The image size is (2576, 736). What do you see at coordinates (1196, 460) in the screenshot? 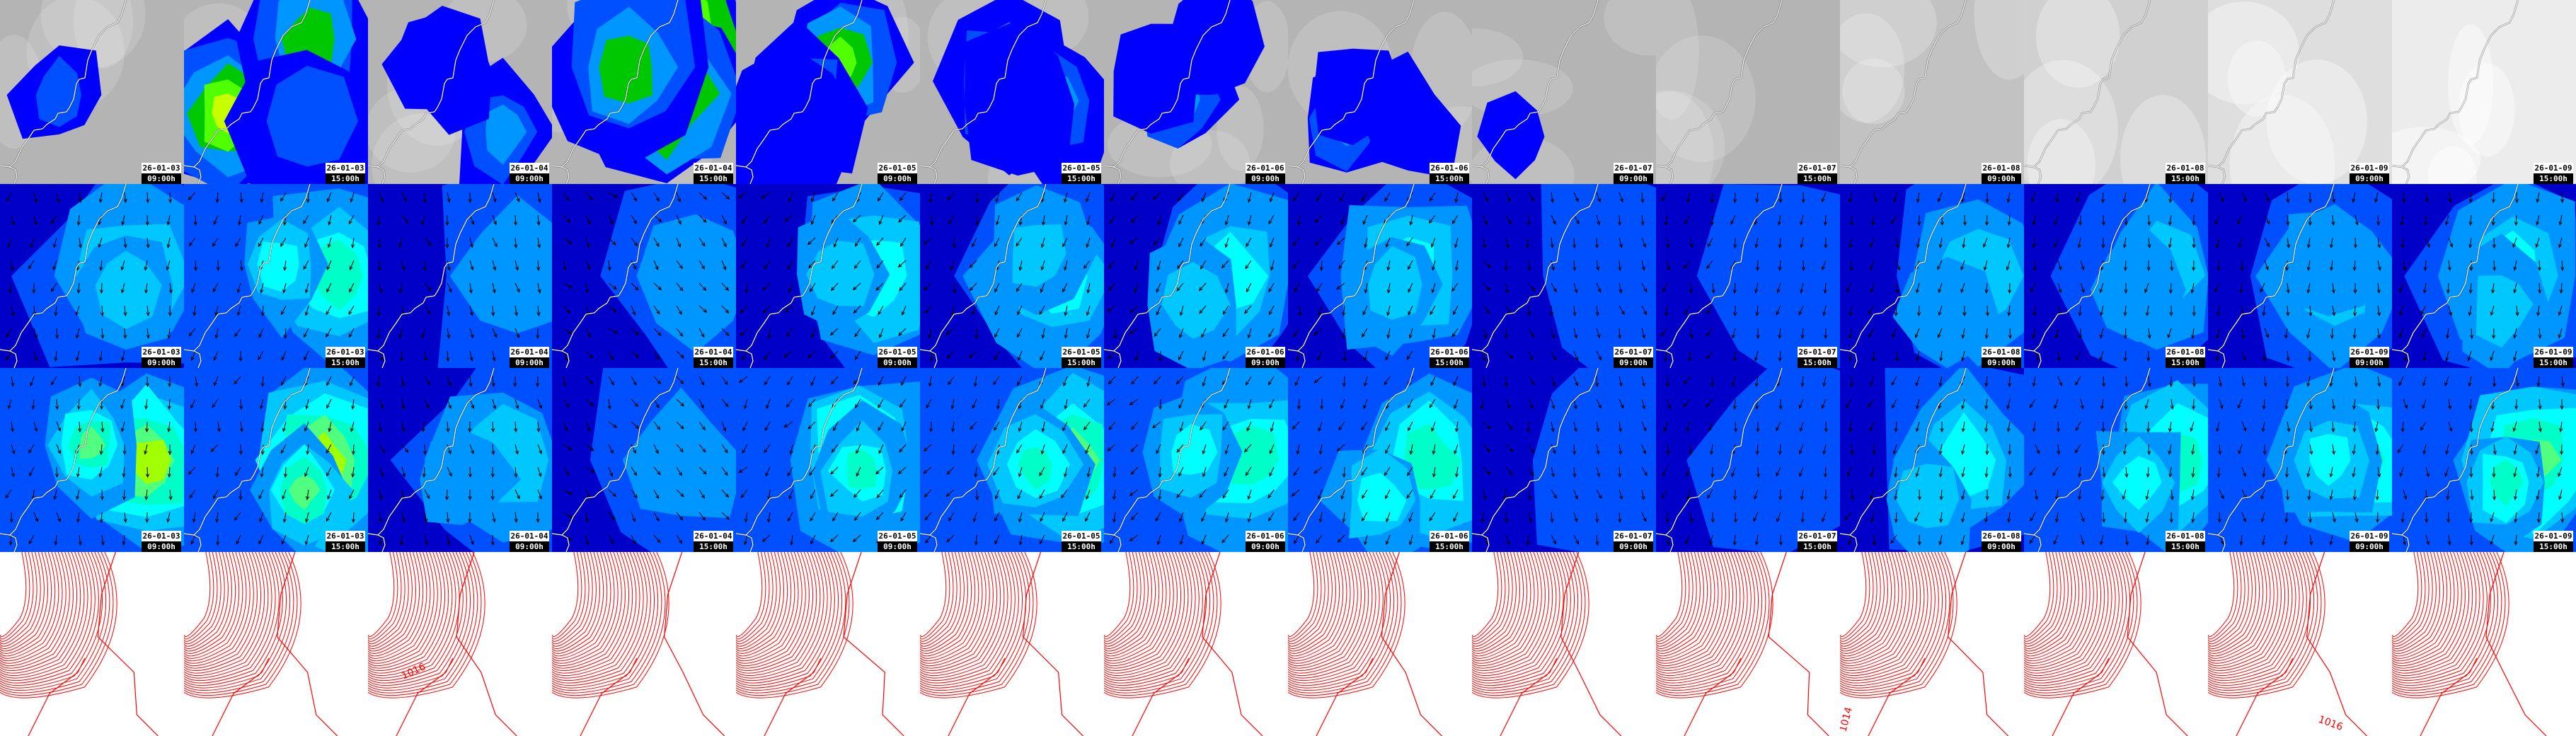
I see `gust-map-image` at bounding box center [1196, 460].